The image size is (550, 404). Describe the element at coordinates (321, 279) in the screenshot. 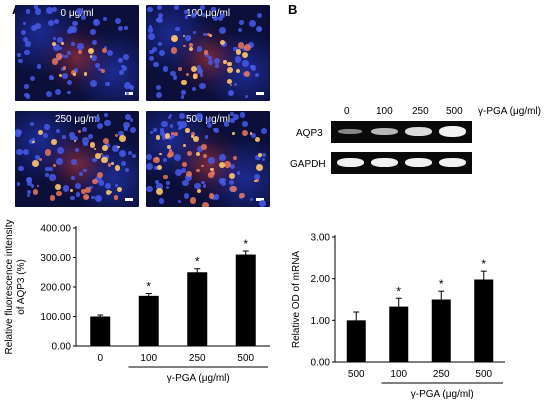

I see `y-tick-label: 2.00` at that location.